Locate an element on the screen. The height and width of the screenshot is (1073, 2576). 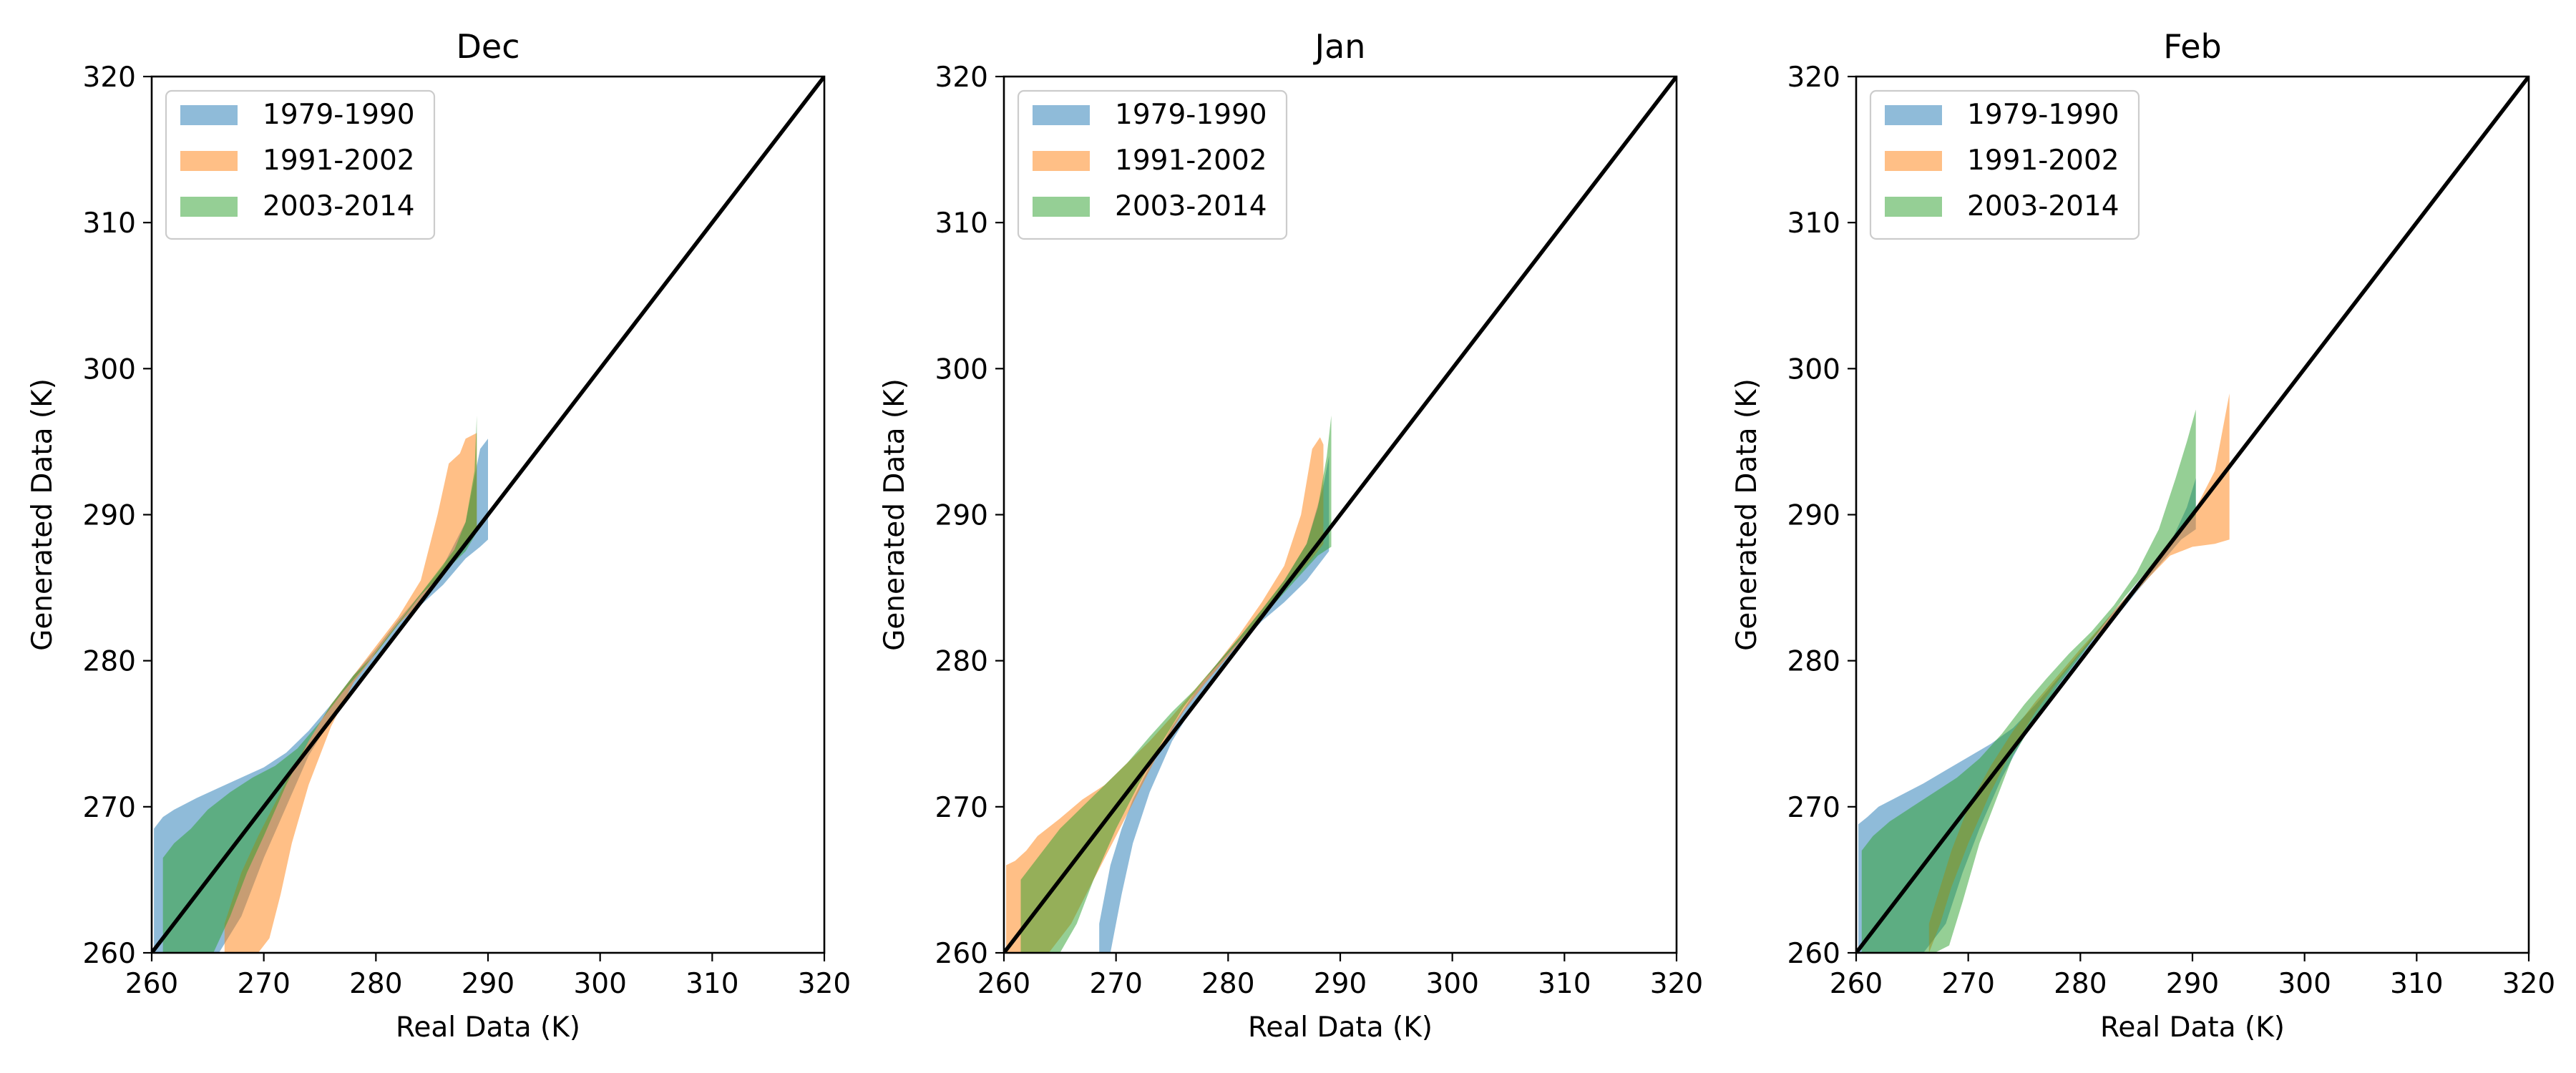
panel-title: Jan is located at coordinates (1339, 46).